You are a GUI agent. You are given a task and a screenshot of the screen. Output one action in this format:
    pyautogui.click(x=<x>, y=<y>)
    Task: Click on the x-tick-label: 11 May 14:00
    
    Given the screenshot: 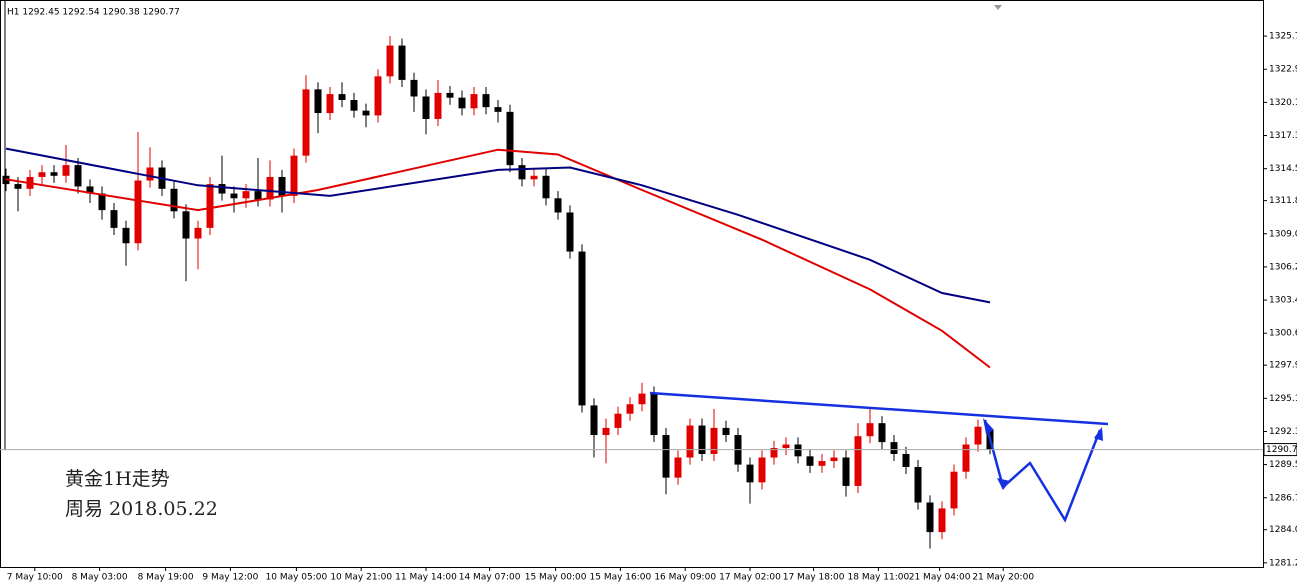 What is the action you would take?
    pyautogui.click(x=426, y=578)
    